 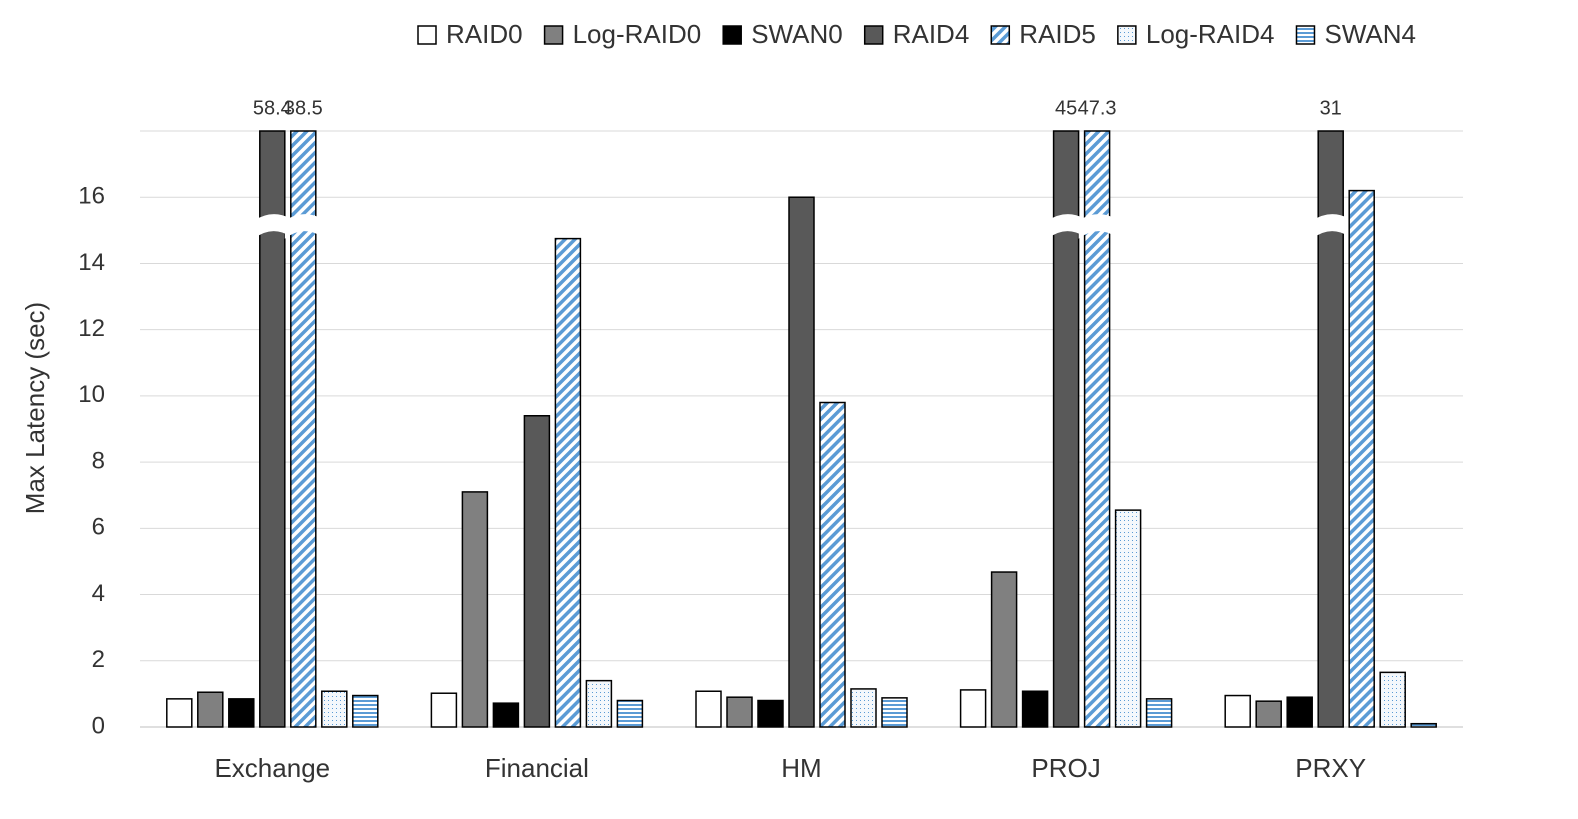 I want to click on y-tick-label: 16, so click(x=91, y=196).